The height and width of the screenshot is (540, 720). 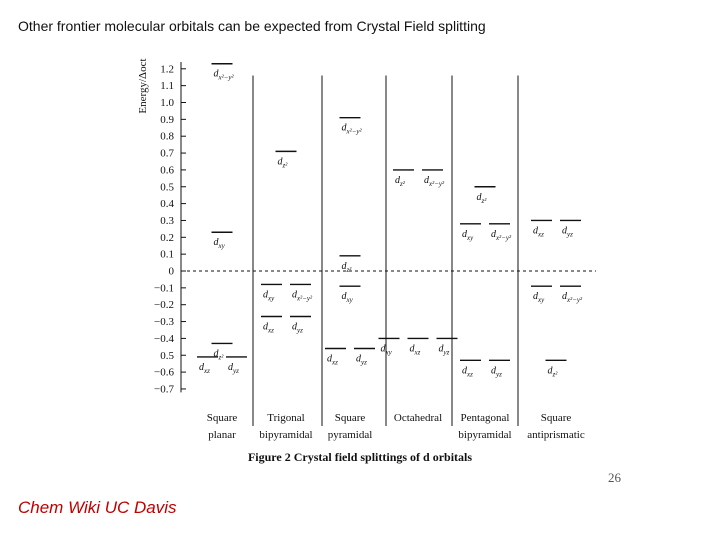 What do you see at coordinates (167, 86) in the screenshot?
I see `y-tick-label: 1.1` at bounding box center [167, 86].